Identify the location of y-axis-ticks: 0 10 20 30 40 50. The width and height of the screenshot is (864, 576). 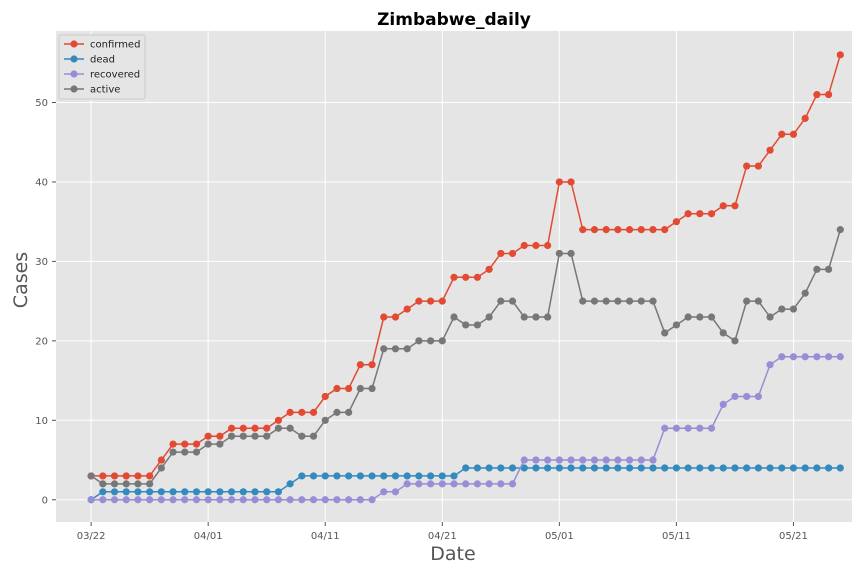
(45, 302).